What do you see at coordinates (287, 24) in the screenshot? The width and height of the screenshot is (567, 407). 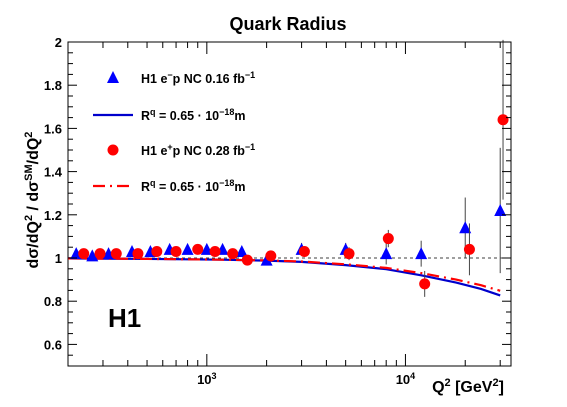 I see `chart-title: Quark Radius` at bounding box center [287, 24].